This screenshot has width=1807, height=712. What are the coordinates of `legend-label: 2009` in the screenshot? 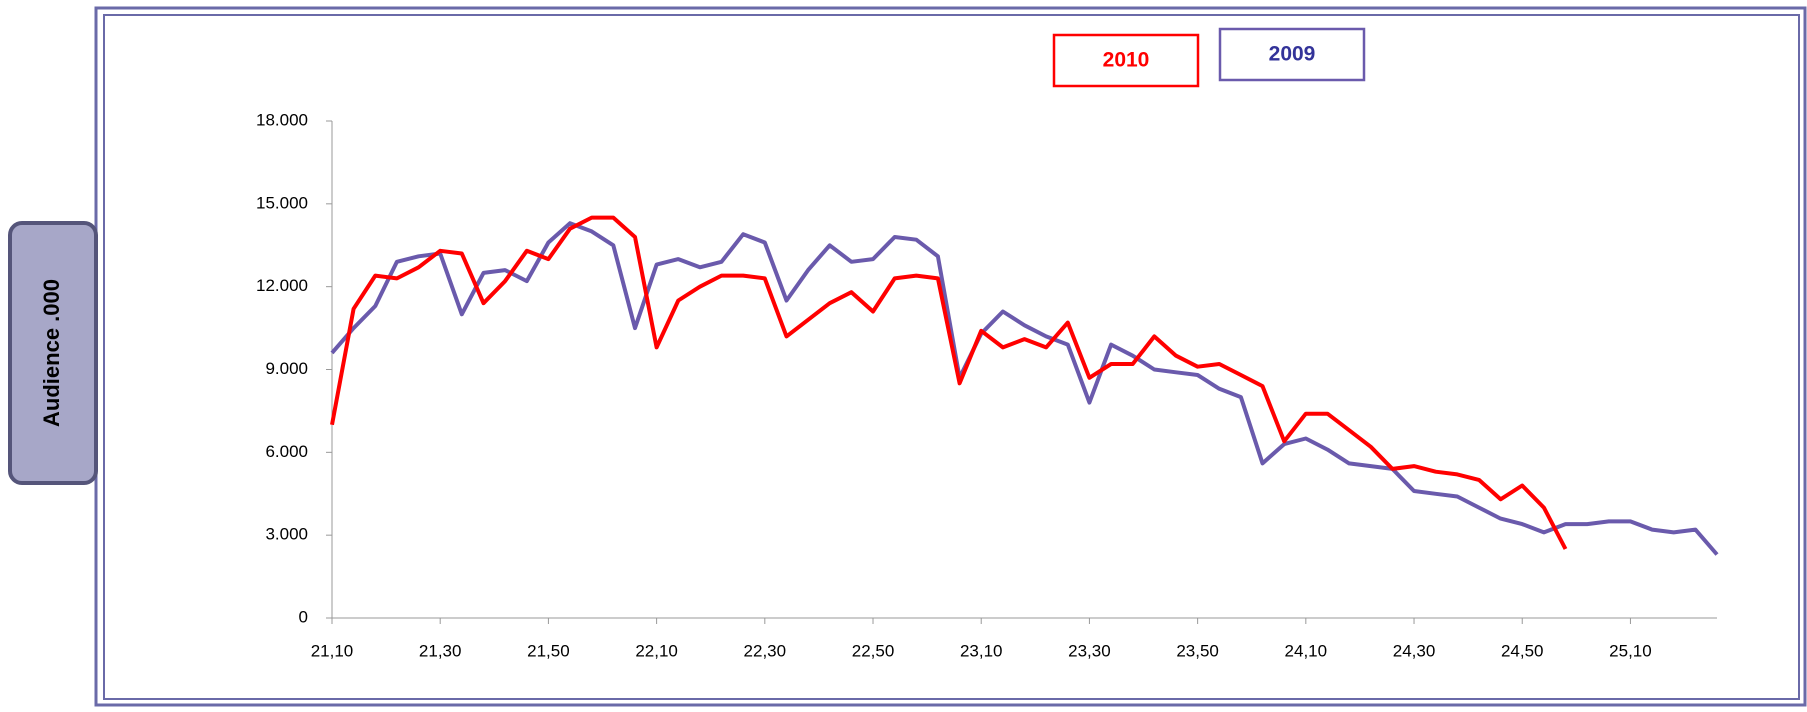 It's located at (1292, 54).